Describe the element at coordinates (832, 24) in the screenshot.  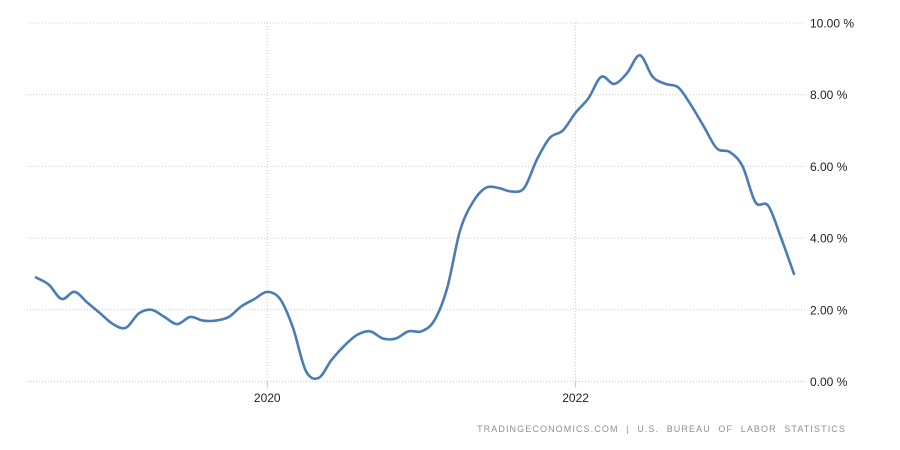
I see `y-axis-tick-label: 10.00 %` at that location.